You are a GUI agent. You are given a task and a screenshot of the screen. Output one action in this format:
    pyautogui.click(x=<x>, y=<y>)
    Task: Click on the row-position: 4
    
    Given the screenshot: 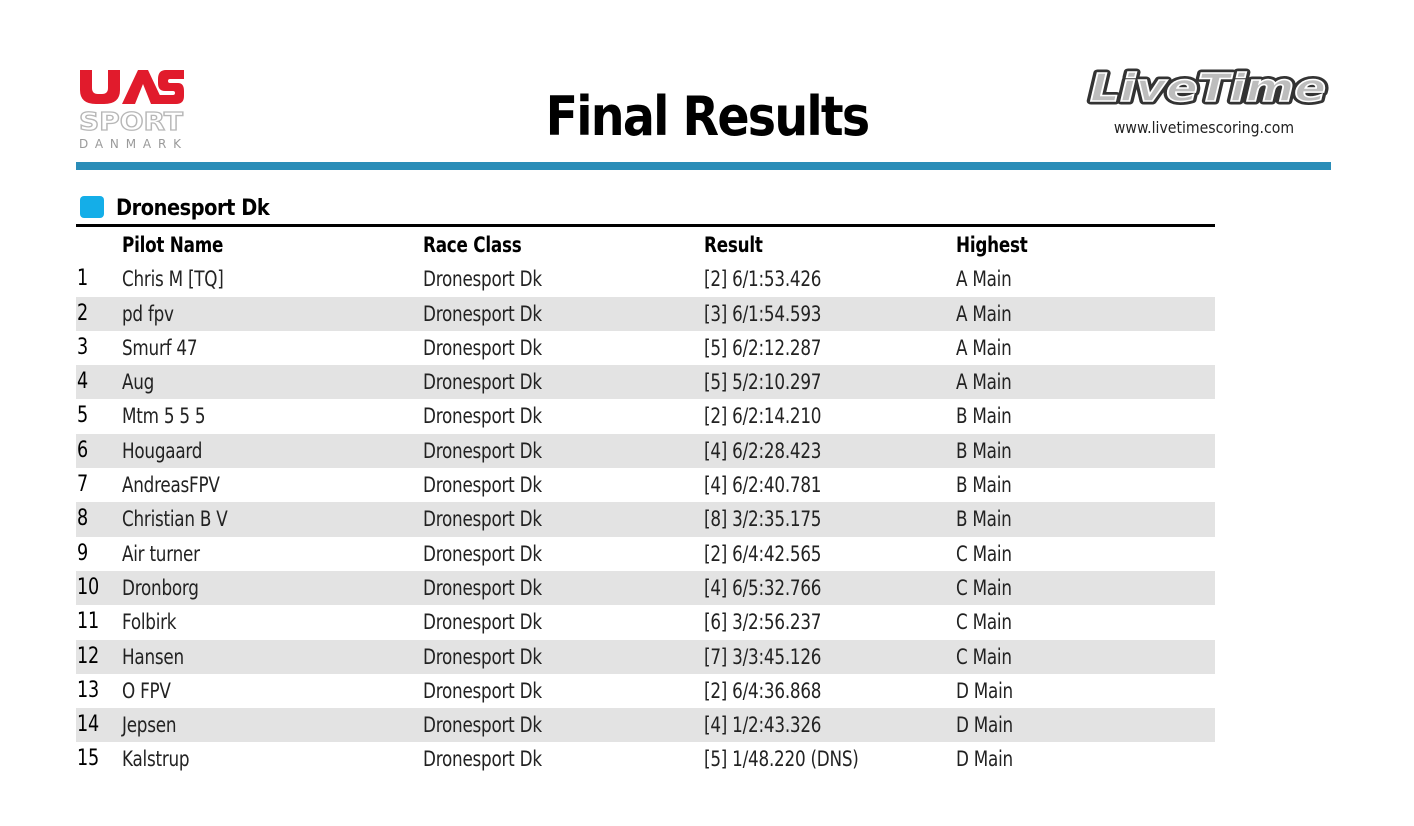 What is the action you would take?
    pyautogui.click(x=82, y=382)
    